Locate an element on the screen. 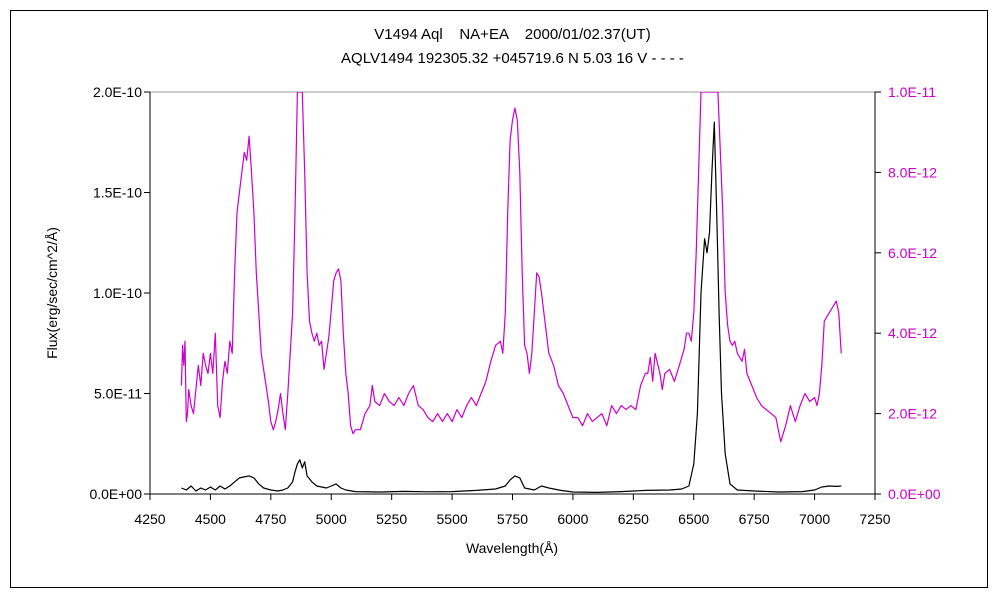  y2-tick-label: 4.0E-12 is located at coordinates (912, 333).